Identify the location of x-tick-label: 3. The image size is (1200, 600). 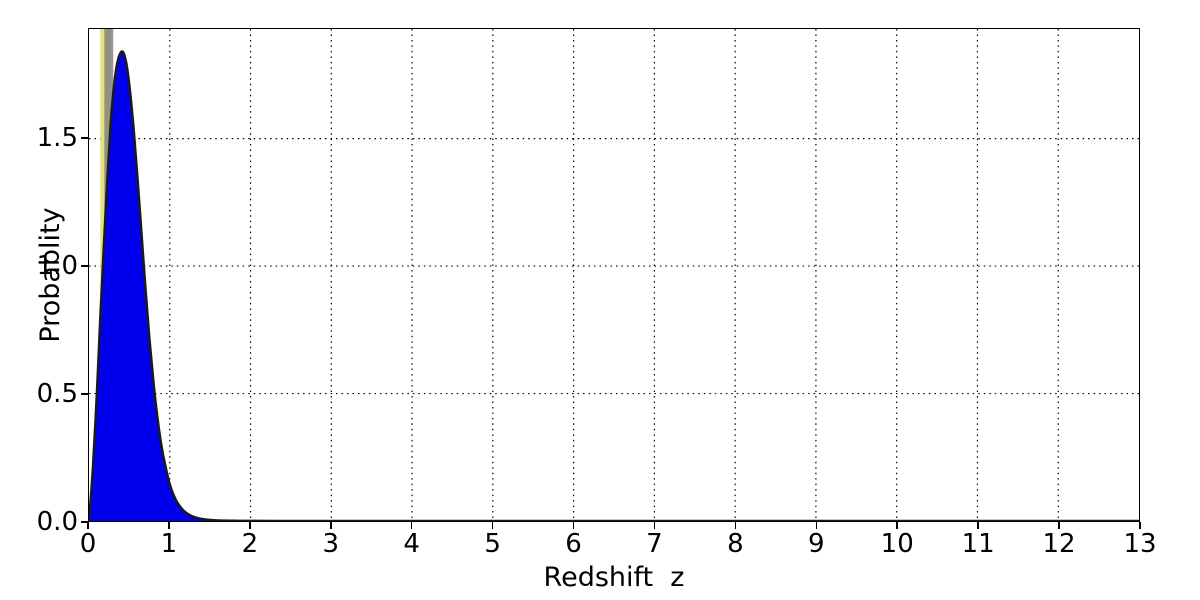
(331, 544).